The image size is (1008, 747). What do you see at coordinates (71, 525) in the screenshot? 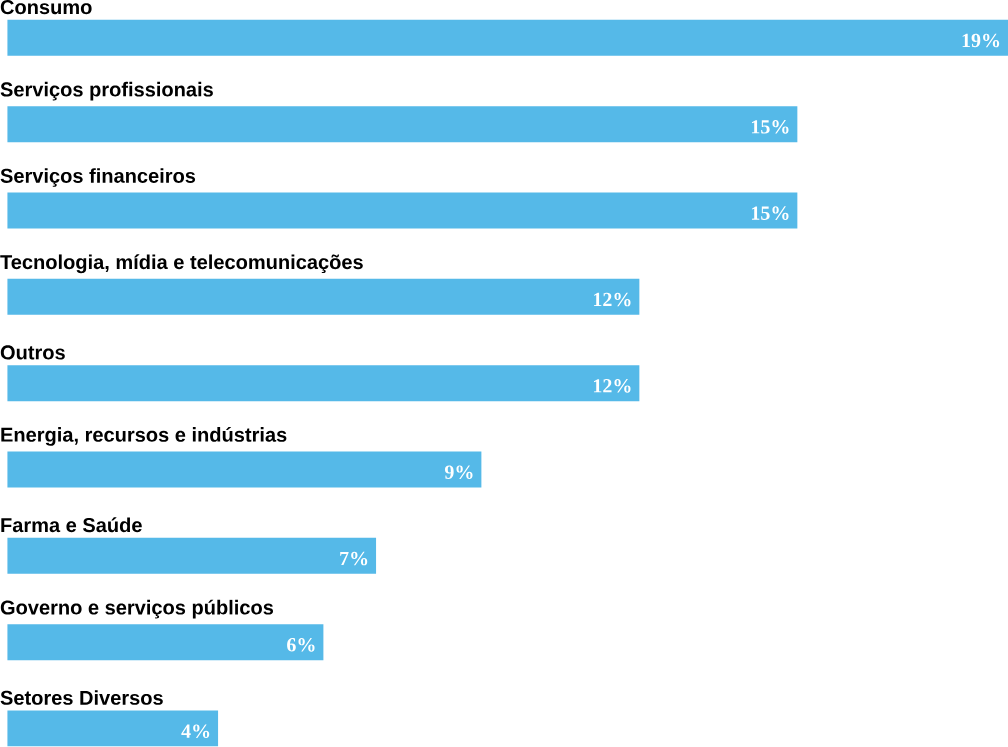
I see `y-tick-label: Farma e Saúde` at bounding box center [71, 525].